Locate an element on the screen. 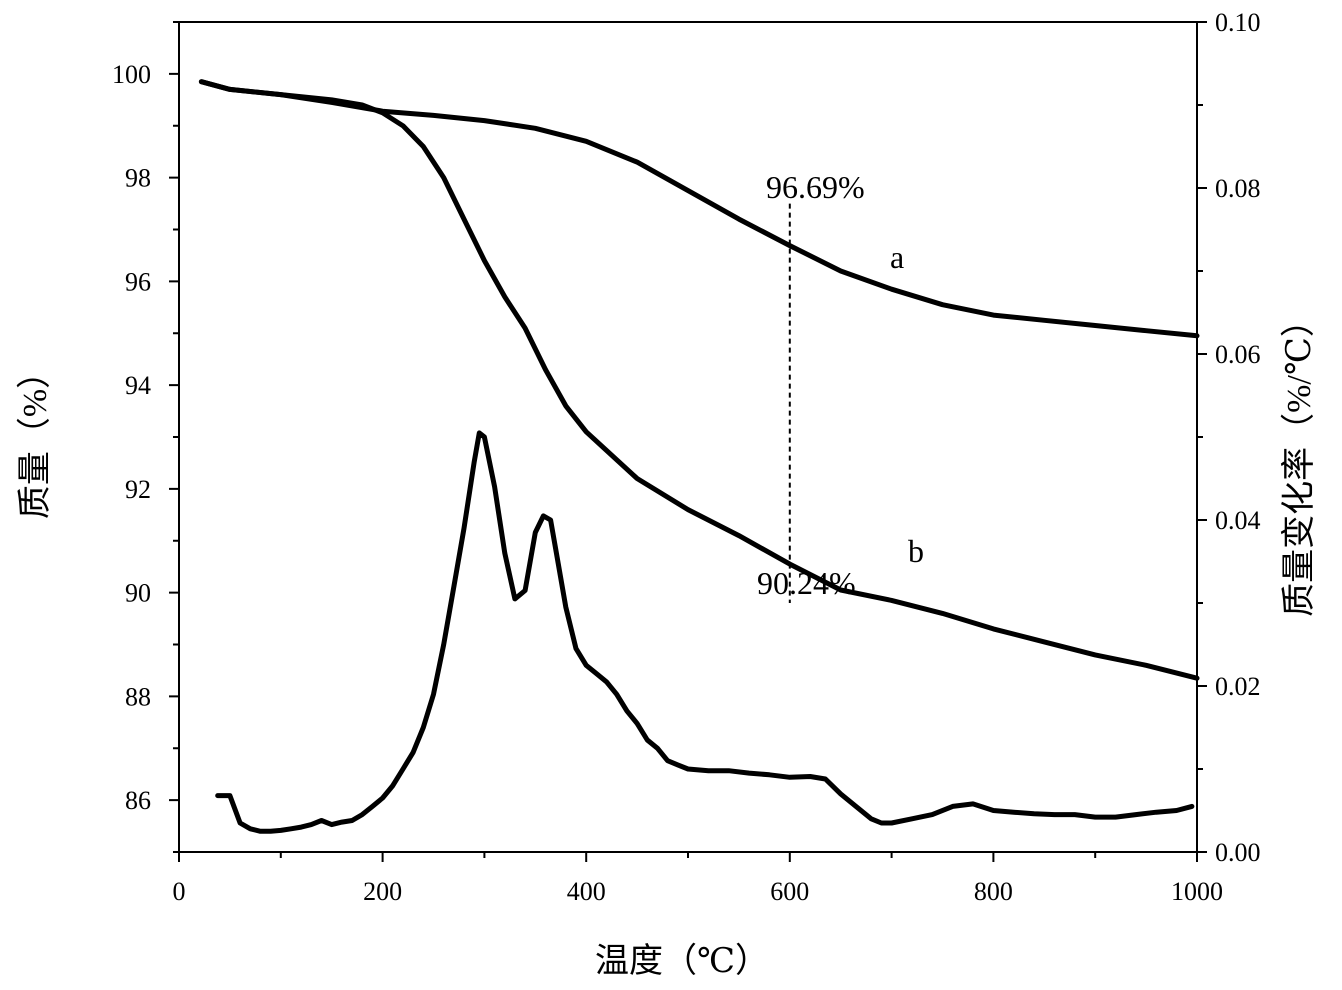 This screenshot has width=1342, height=990. x-tick-label-1000: 1000 is located at coordinates (1197, 891).